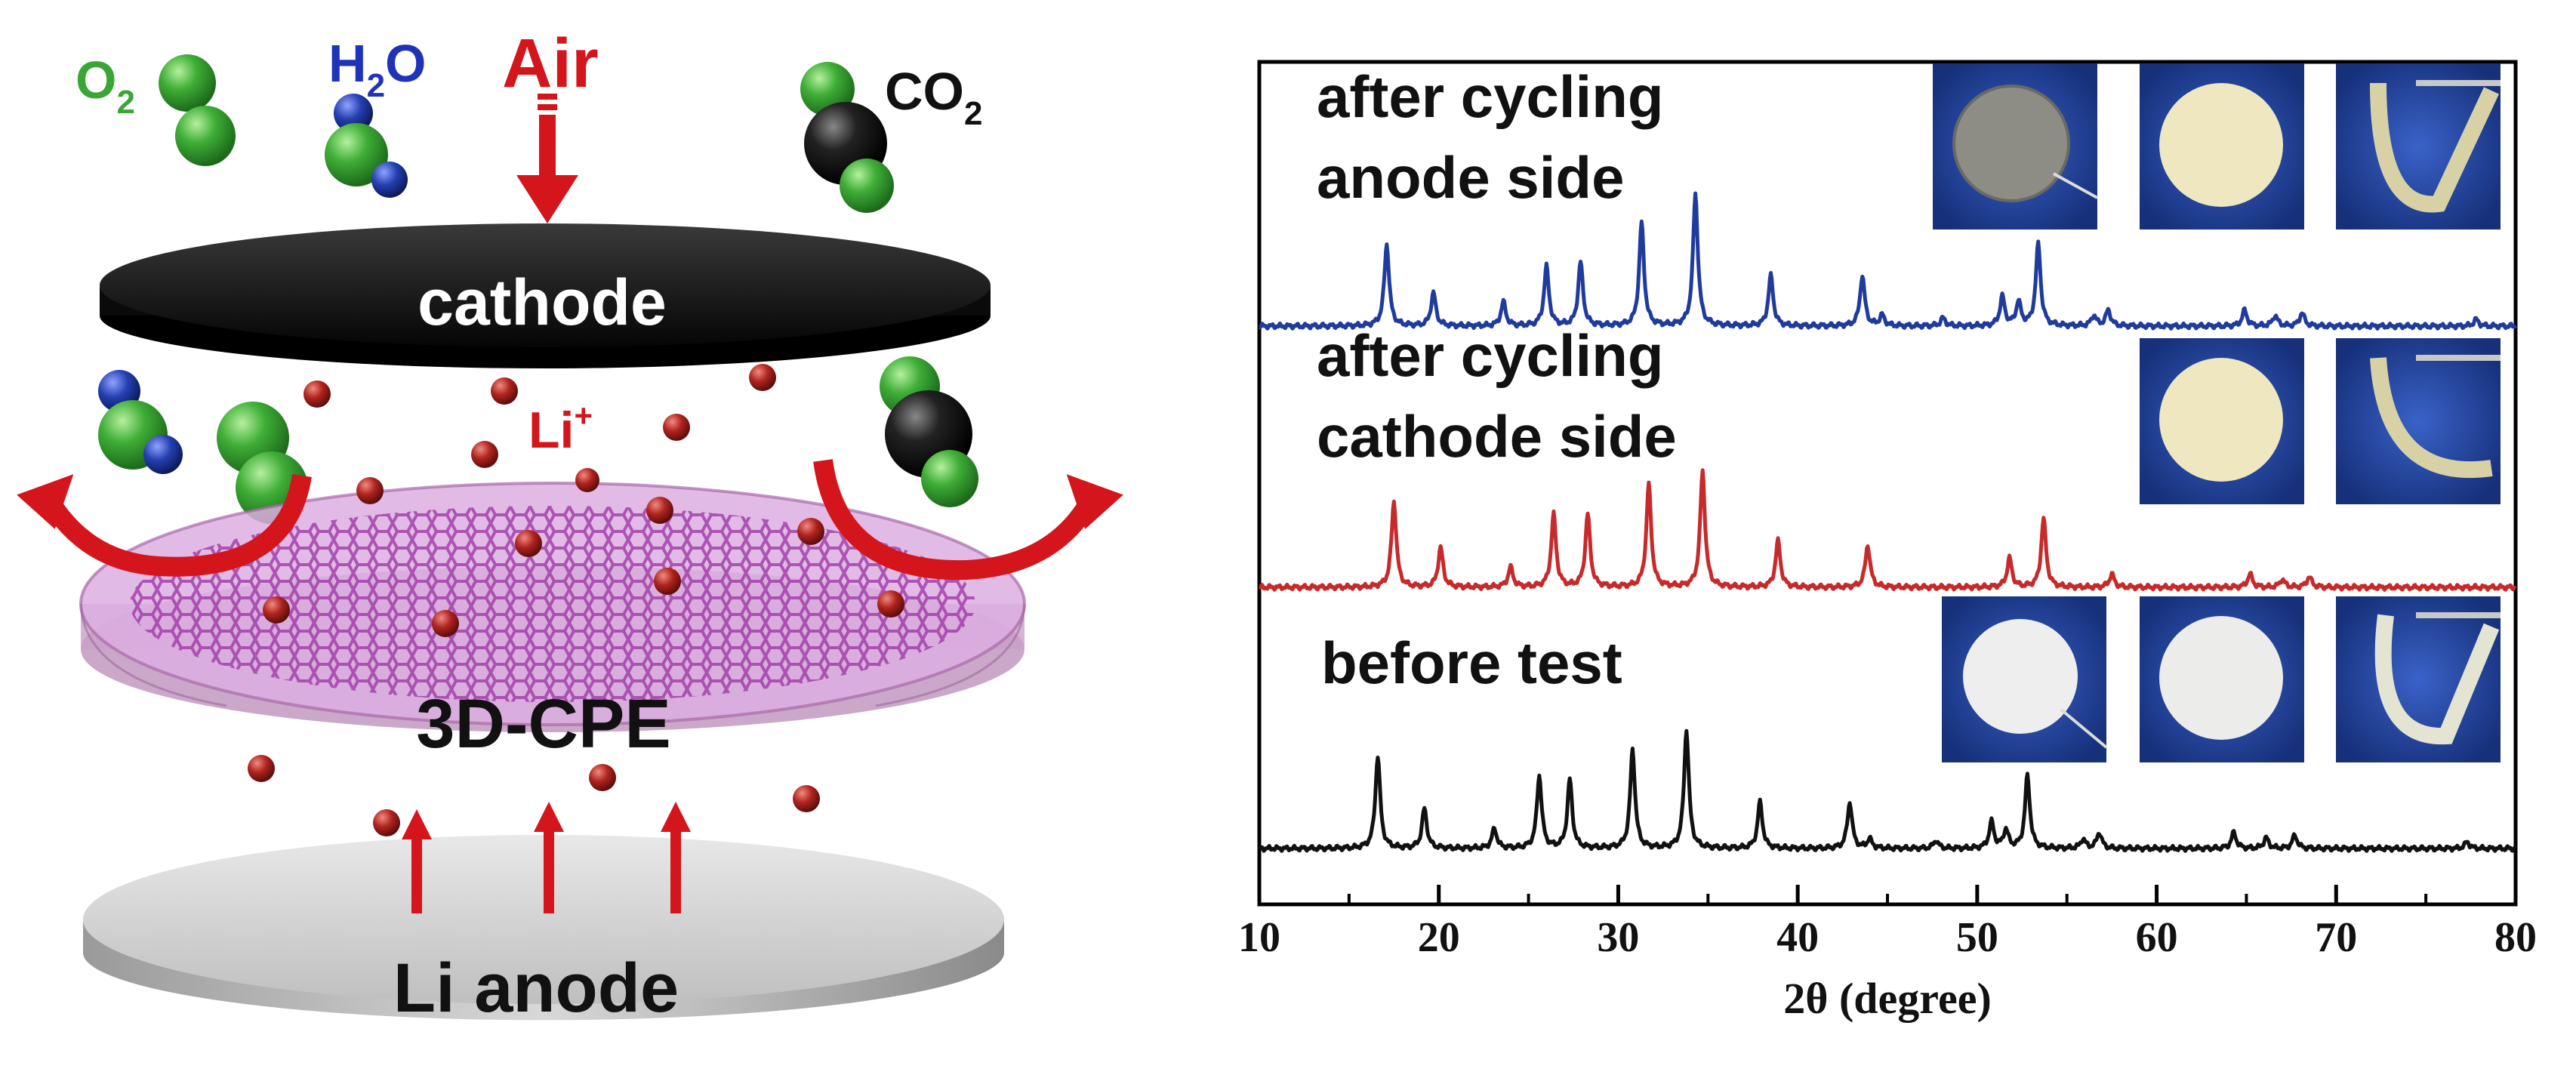 This screenshot has height=1078, width=2576. I want to click on cathode-disk, so click(545, 295).